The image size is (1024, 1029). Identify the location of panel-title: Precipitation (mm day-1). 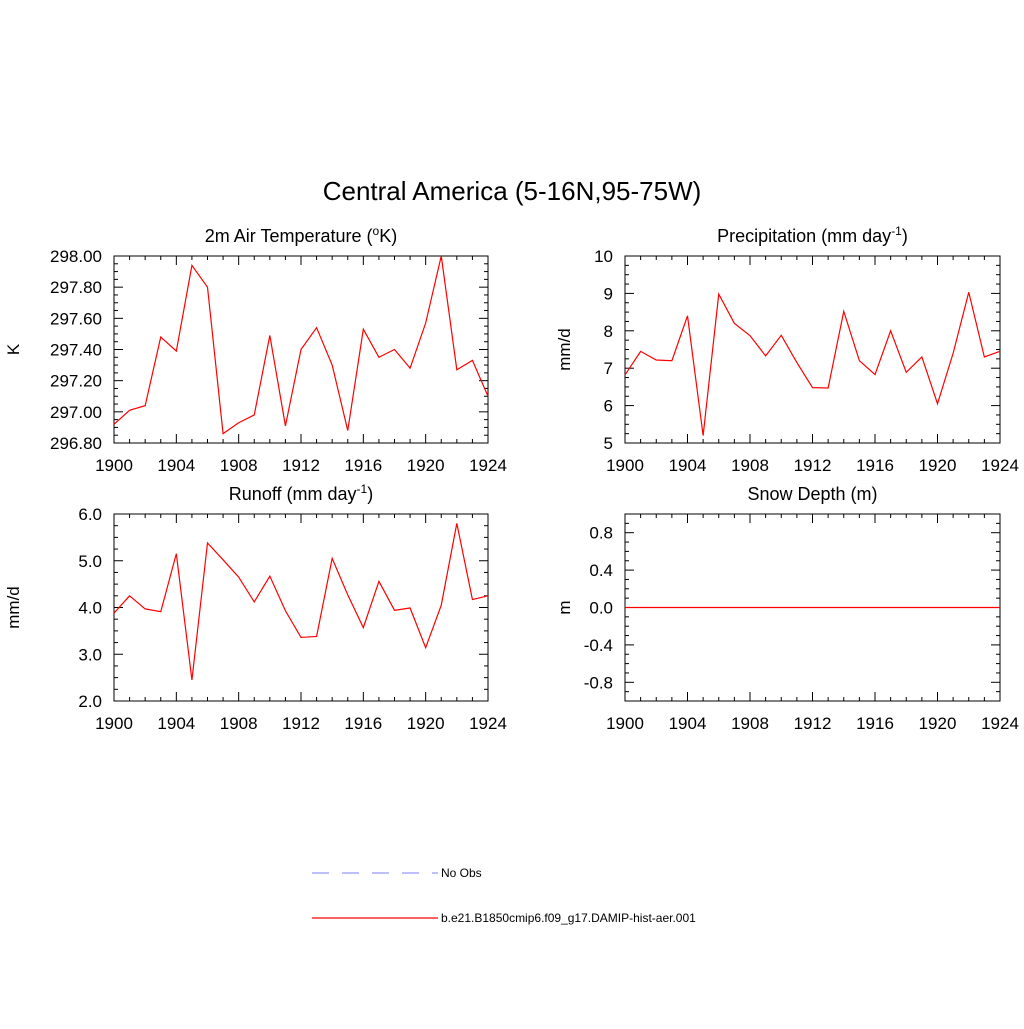
(812, 235).